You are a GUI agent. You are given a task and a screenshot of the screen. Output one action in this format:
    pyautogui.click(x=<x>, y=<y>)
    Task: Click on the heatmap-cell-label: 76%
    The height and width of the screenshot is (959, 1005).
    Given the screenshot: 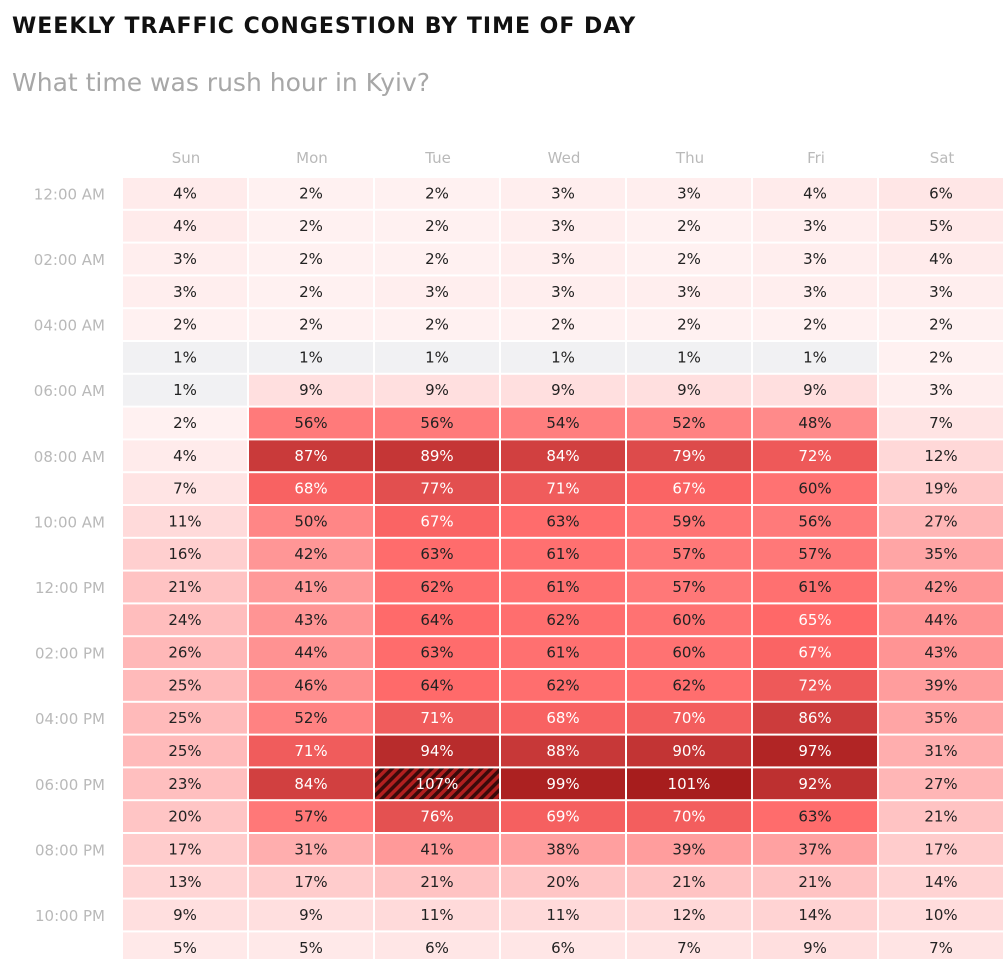 What is the action you would take?
    pyautogui.click(x=436, y=817)
    